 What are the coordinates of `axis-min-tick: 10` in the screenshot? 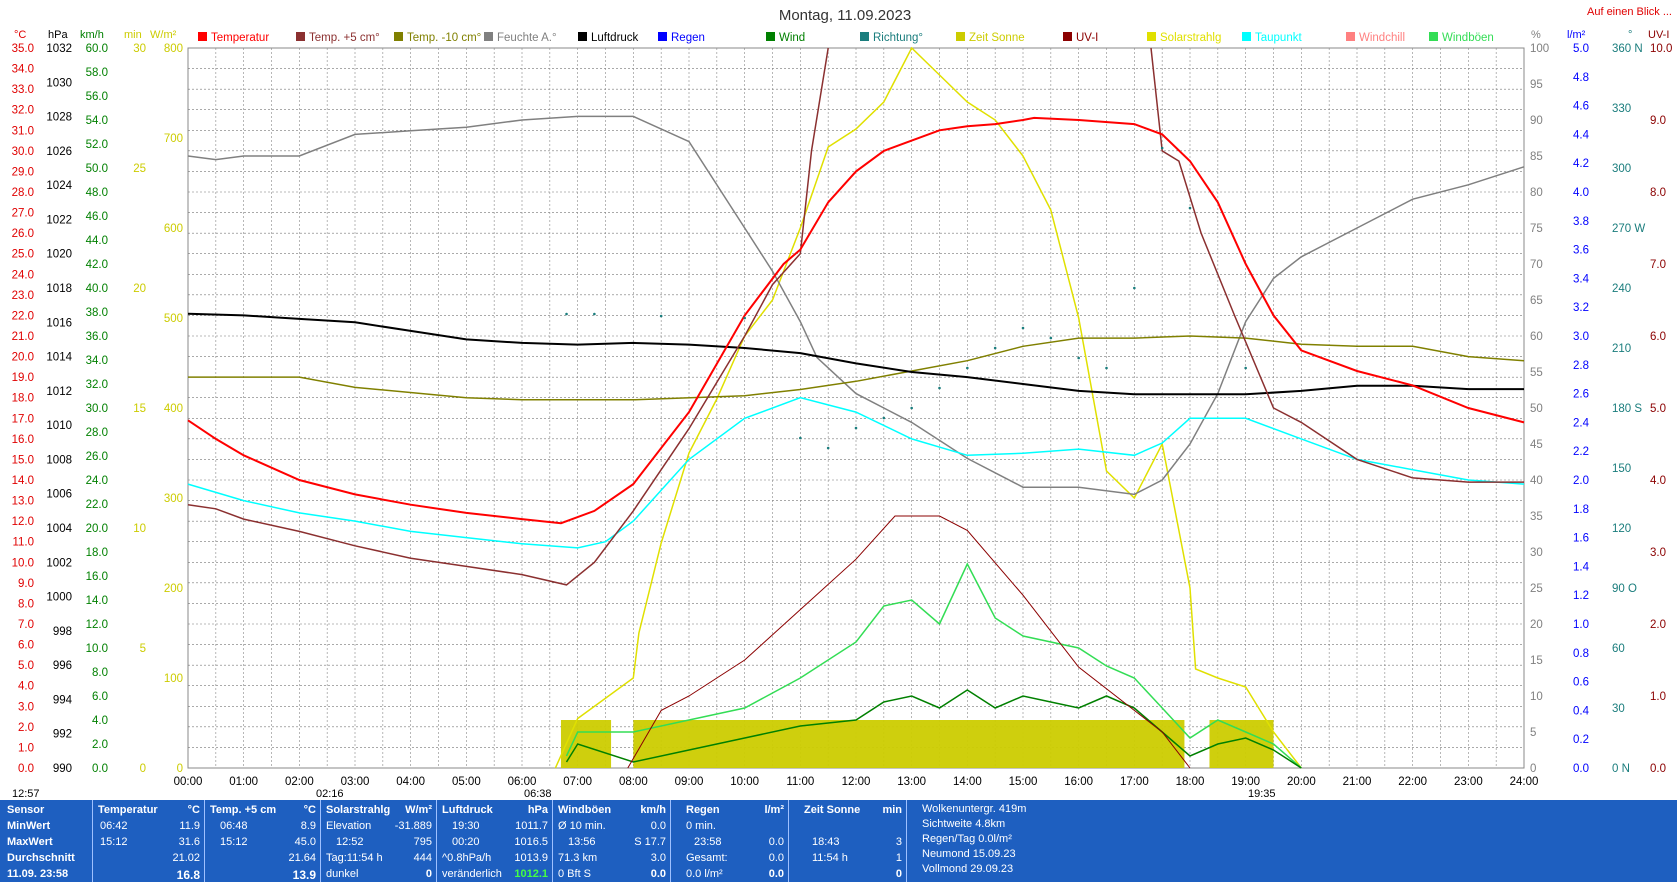 It's located at (139, 529).